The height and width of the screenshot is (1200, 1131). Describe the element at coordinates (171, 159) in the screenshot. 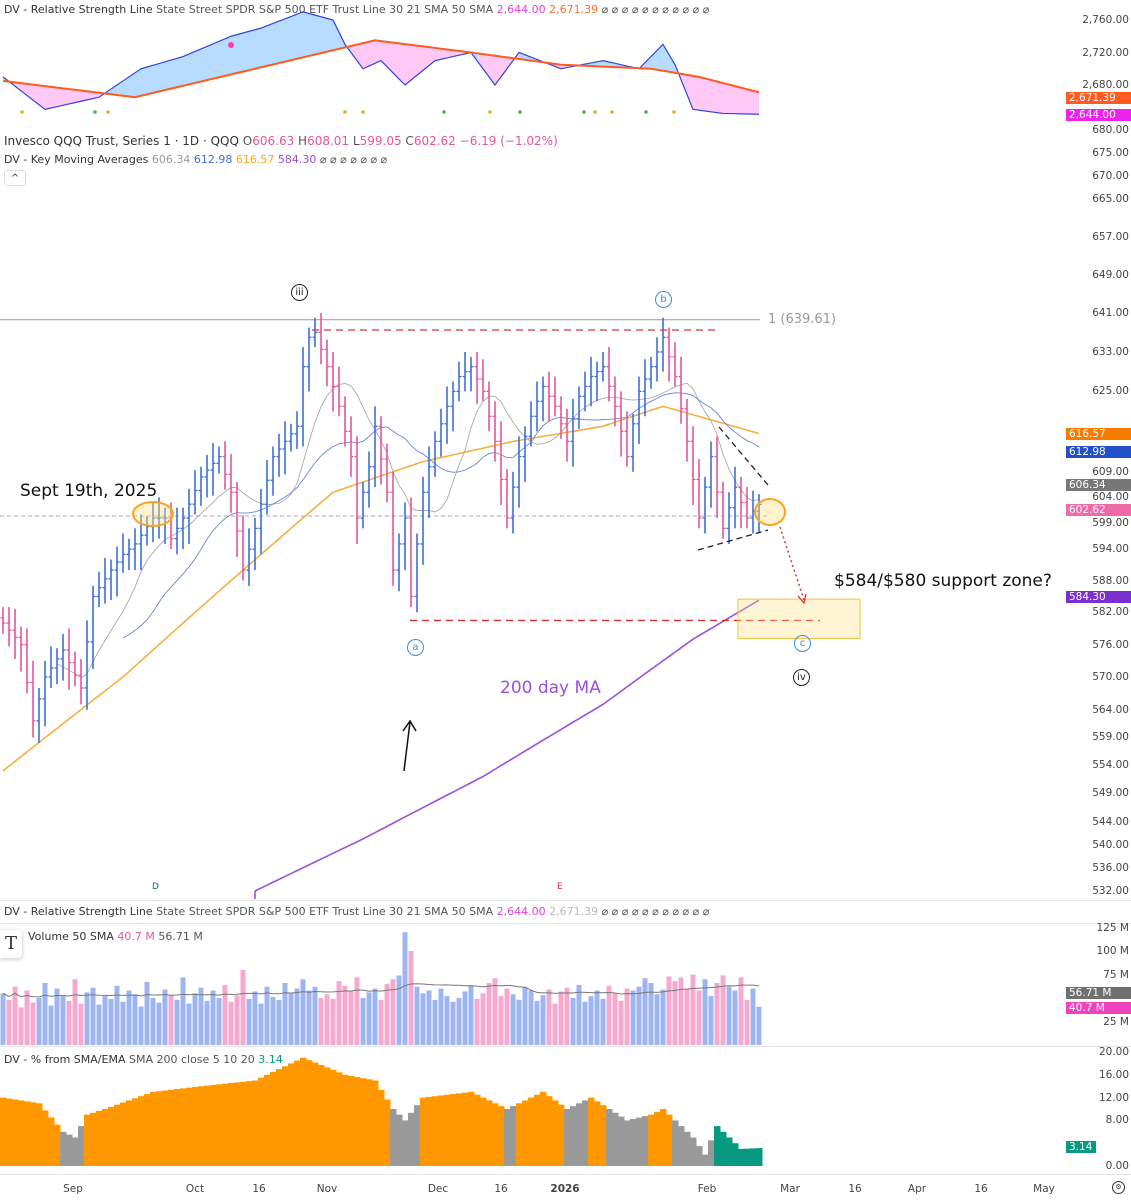

I see `ma-value-10: 606.34` at that location.